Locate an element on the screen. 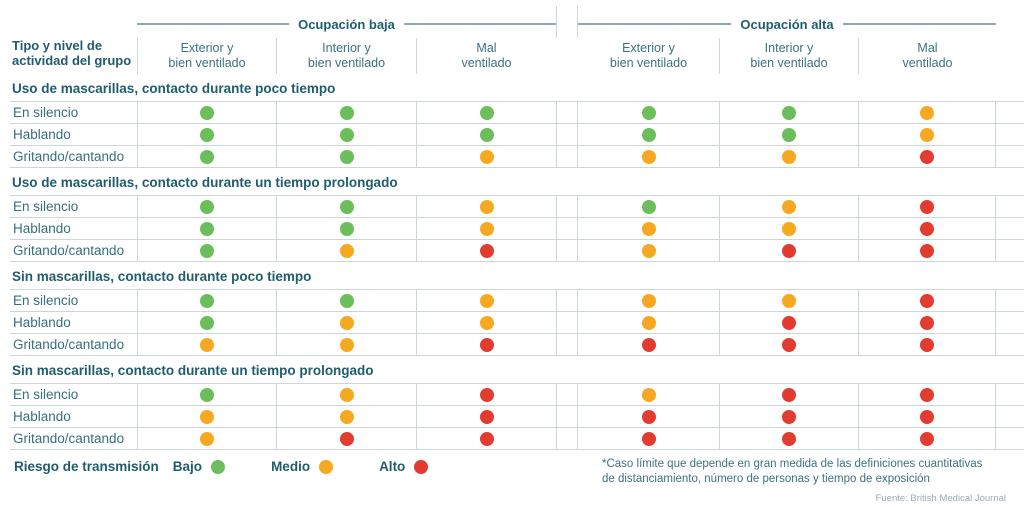 The height and width of the screenshot is (507, 1024). row-label: En silencio is located at coordinates (46, 112).